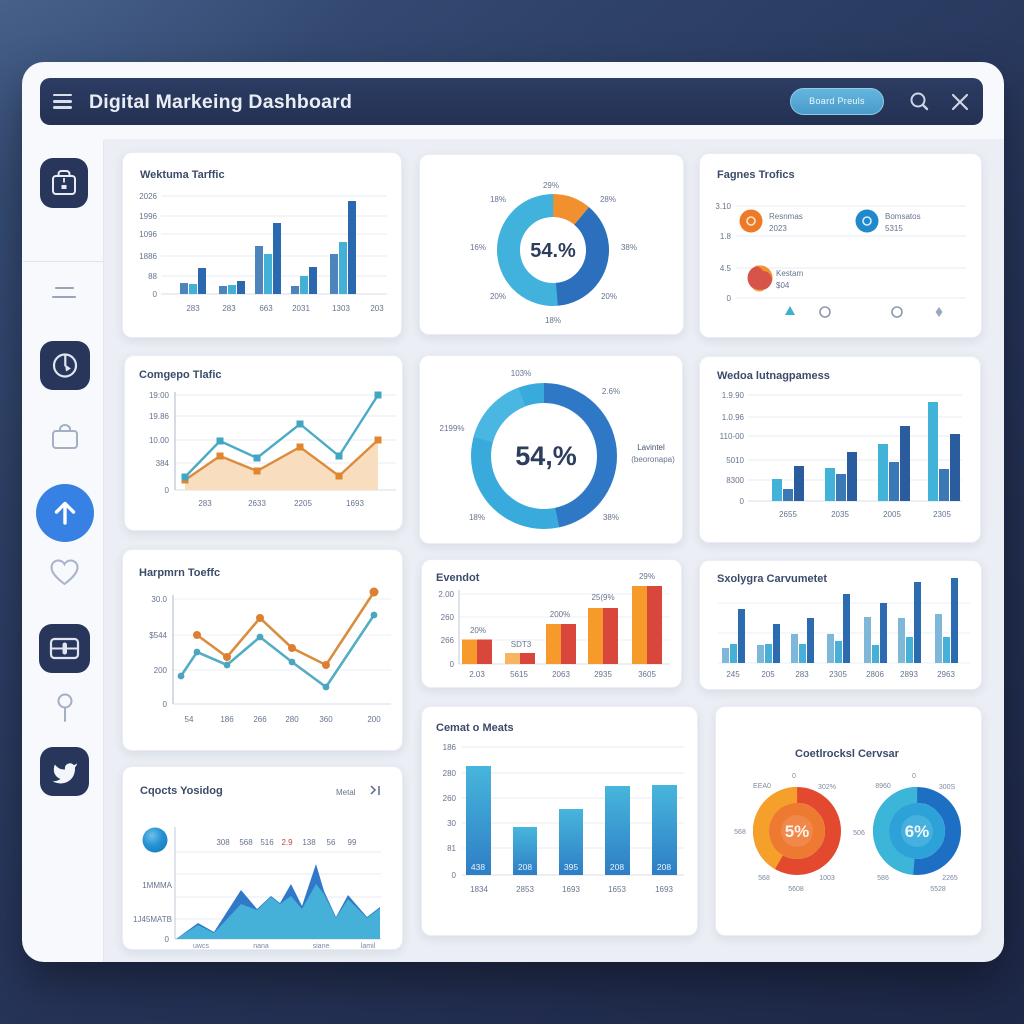 This screenshot has height=1024, width=1024. What do you see at coordinates (257, 503) in the screenshot?
I see `svg-text: 2633` at bounding box center [257, 503].